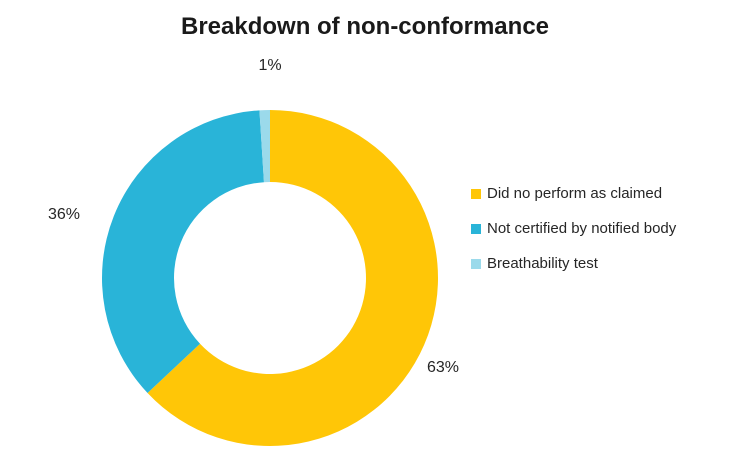 The height and width of the screenshot is (463, 750). I want to click on data-label-not-certified: 36%, so click(64, 214).